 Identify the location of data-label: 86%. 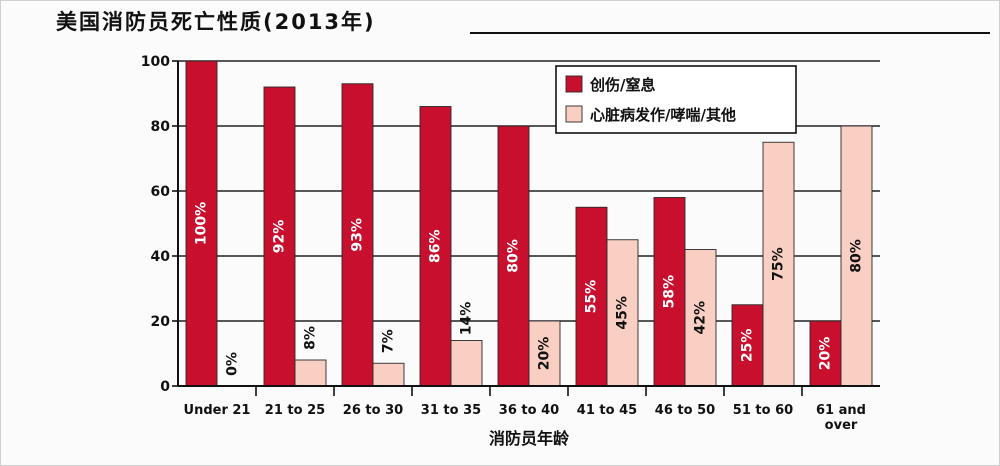
(436, 246).